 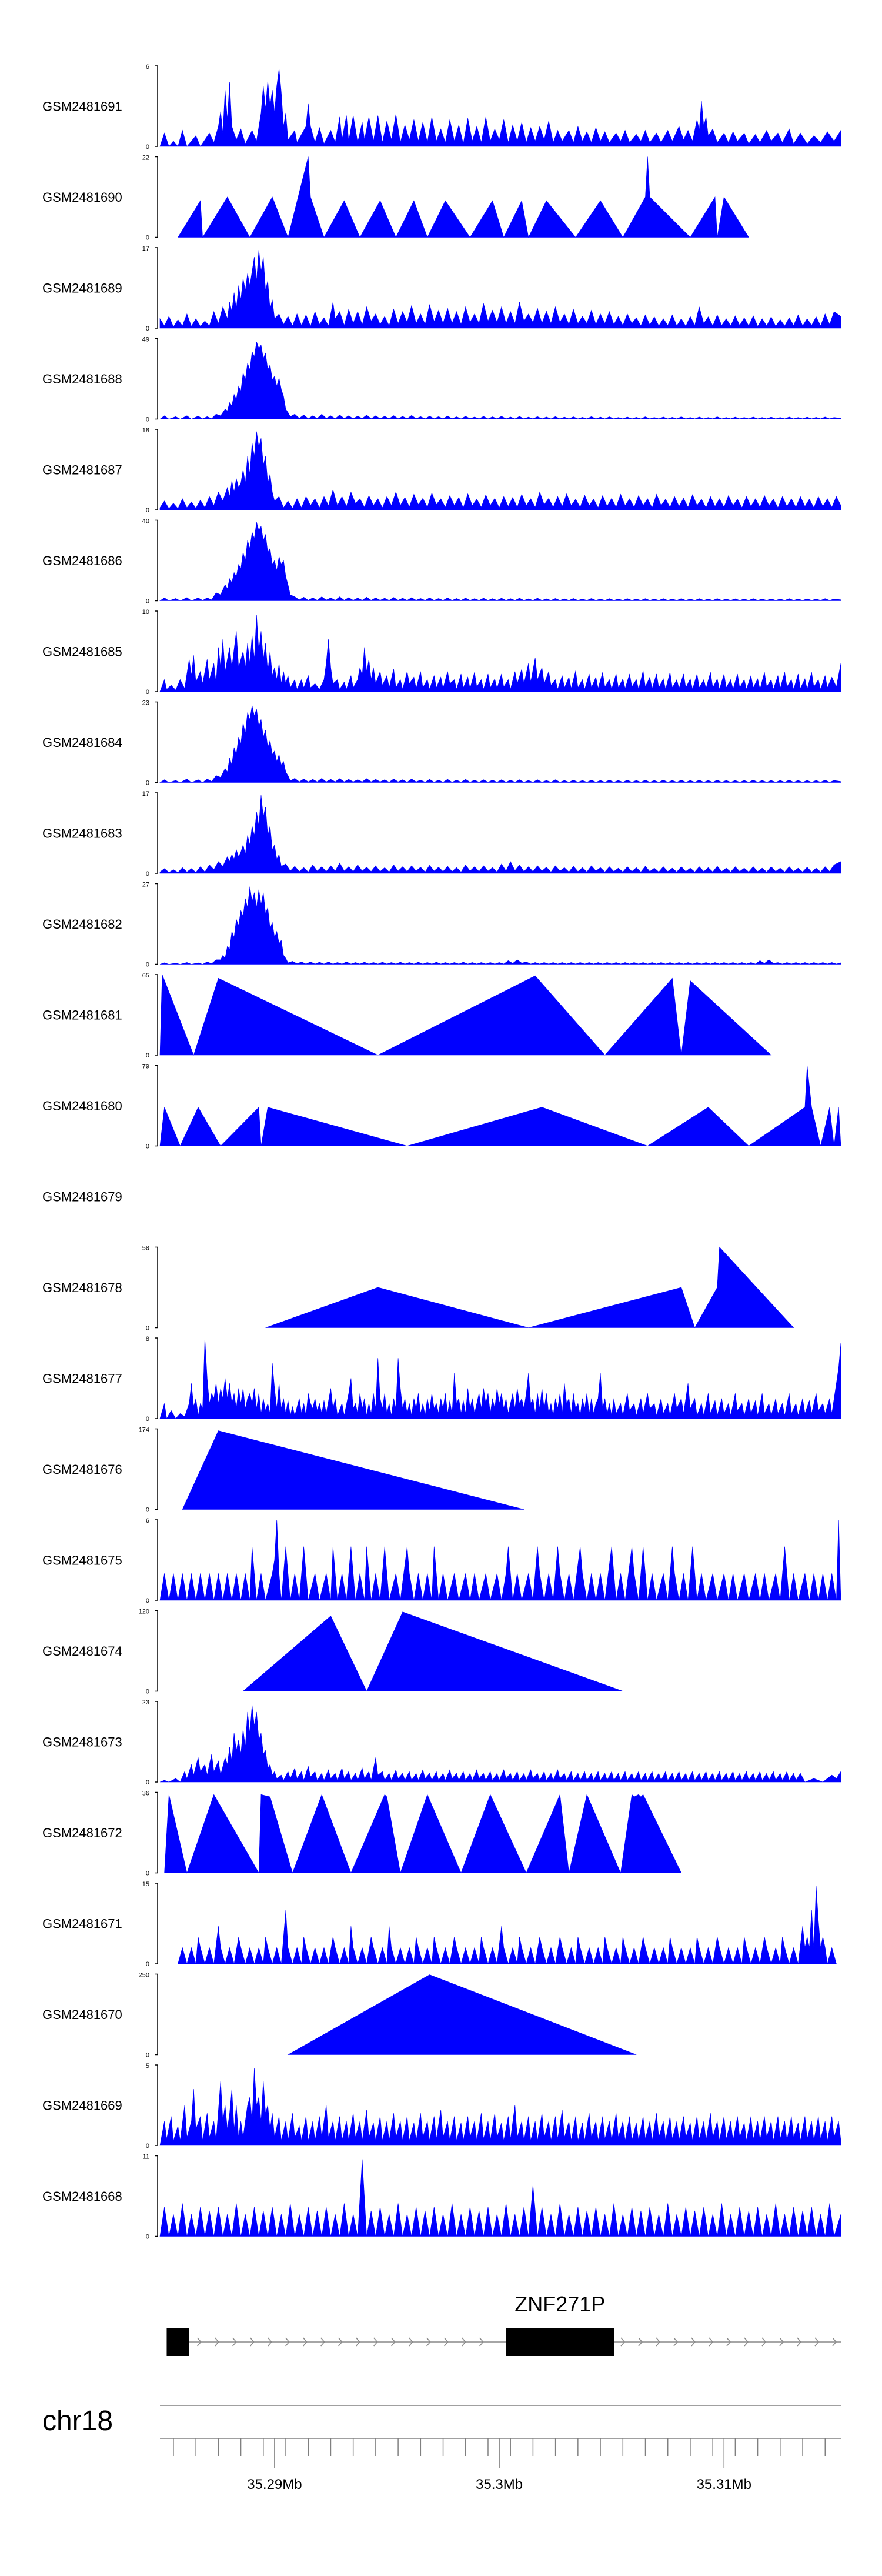 What do you see at coordinates (82, 1651) in the screenshot?
I see `track-name-label: GSM2481674` at bounding box center [82, 1651].